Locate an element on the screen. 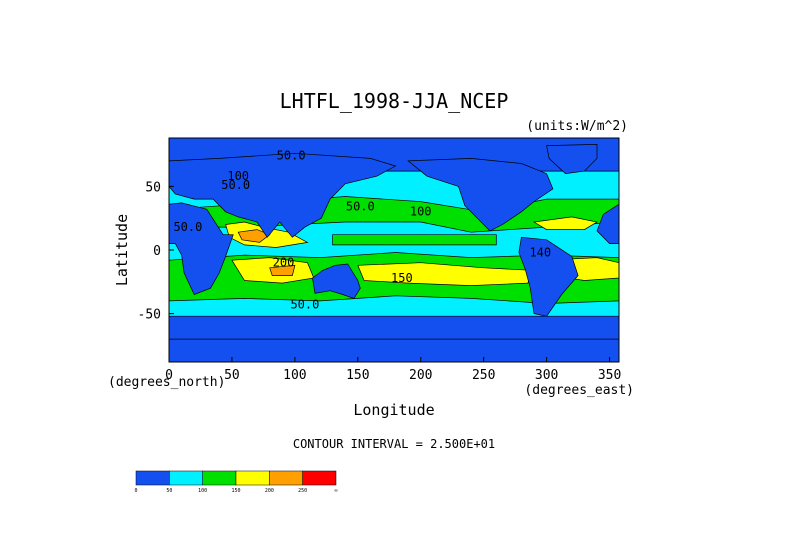 This screenshot has height=558, width=789. colorbar-tick-label: 100 is located at coordinates (202, 491).